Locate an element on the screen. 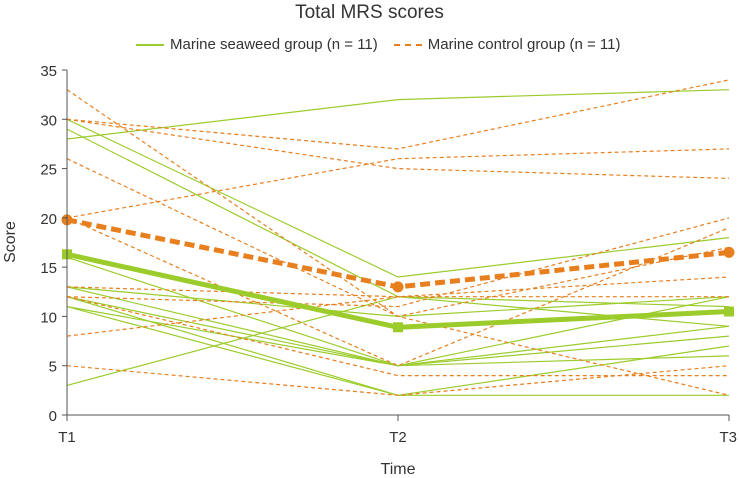 Image resolution: width=739 pixels, height=478 pixels. mean-marker-control-T3 is located at coordinates (729, 252).